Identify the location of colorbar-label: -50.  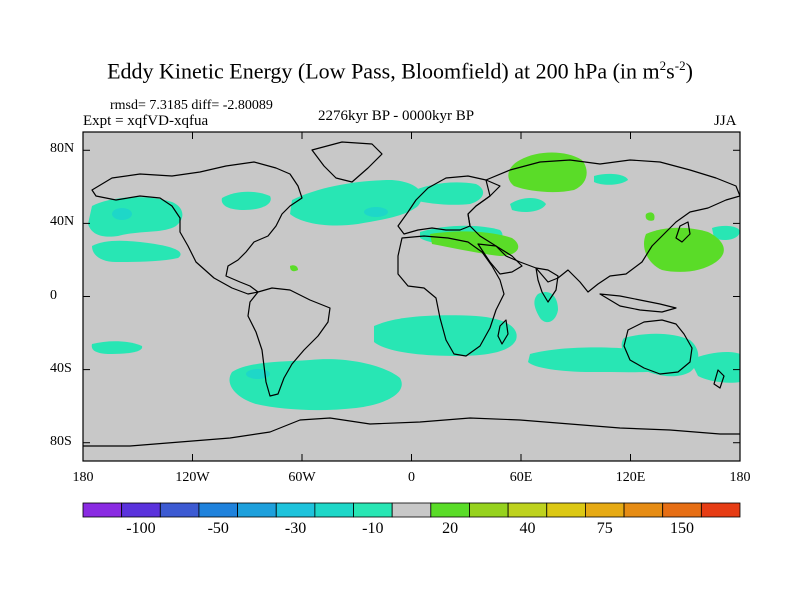
(218, 528).